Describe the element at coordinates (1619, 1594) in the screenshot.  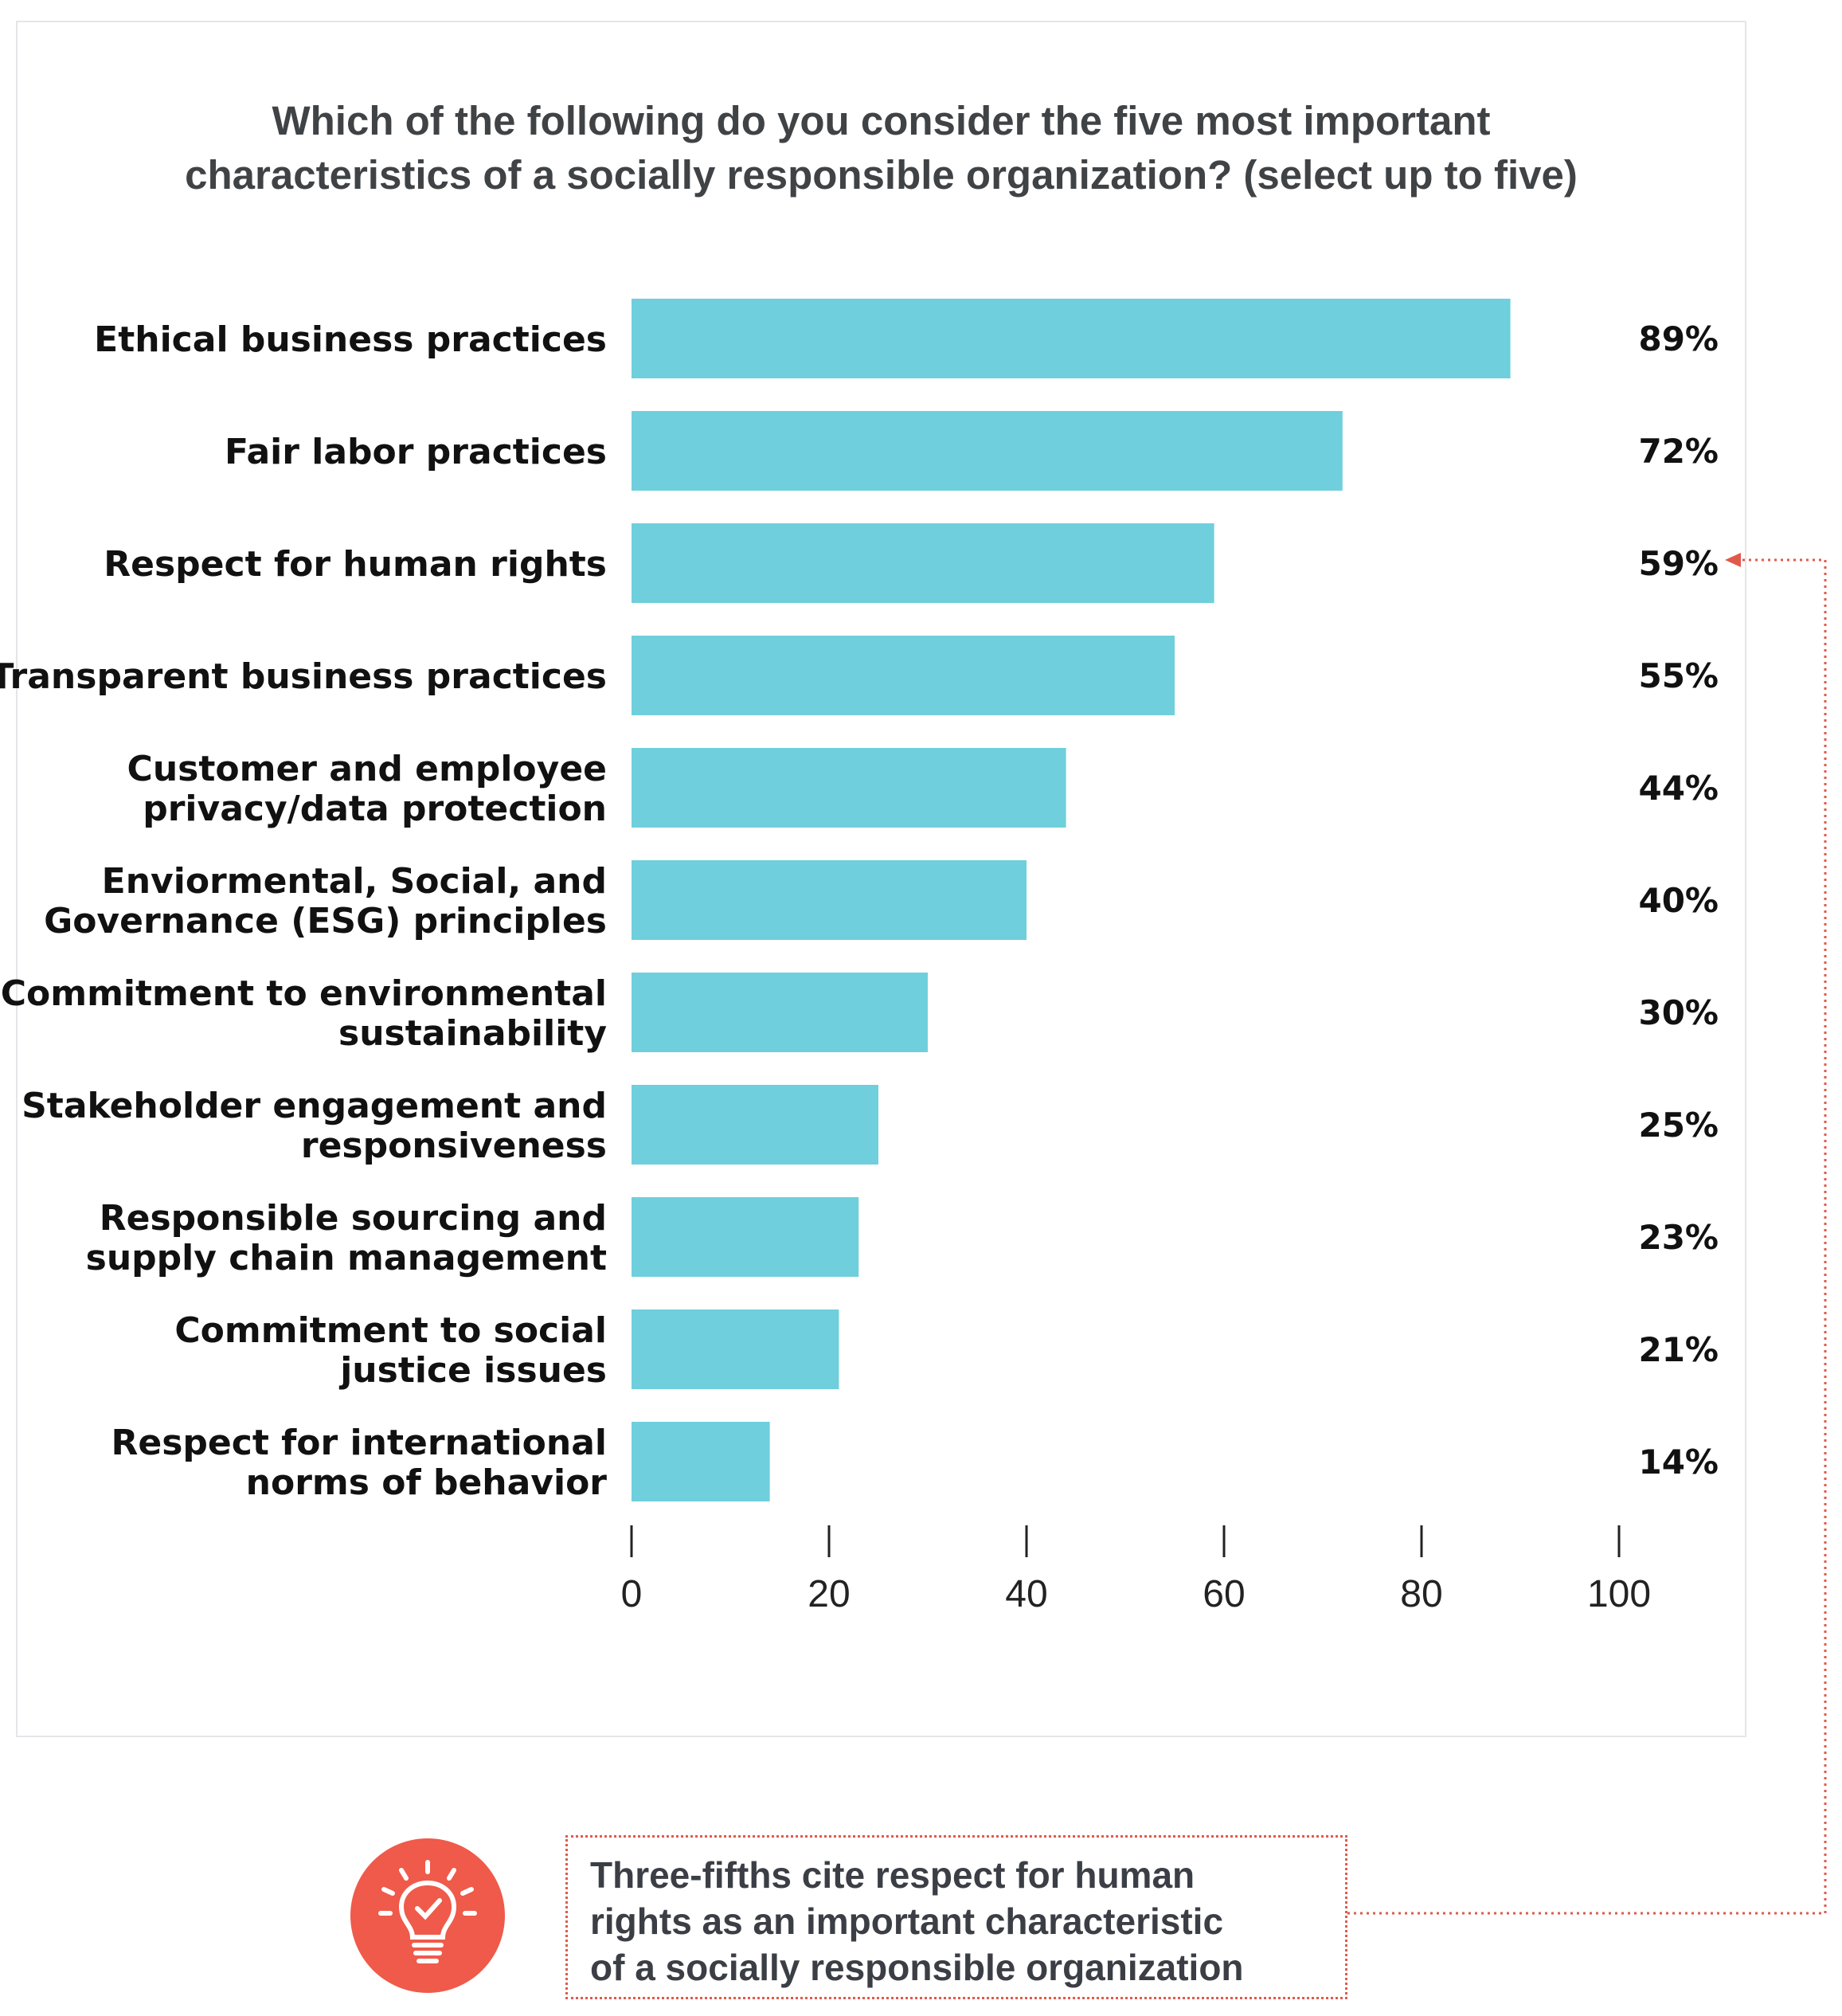
I see `x-tick-label-5: 100` at that location.